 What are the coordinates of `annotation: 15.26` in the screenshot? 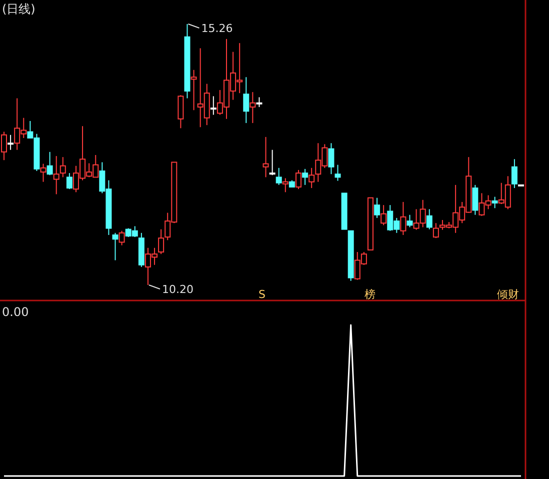 It's located at (217, 28).